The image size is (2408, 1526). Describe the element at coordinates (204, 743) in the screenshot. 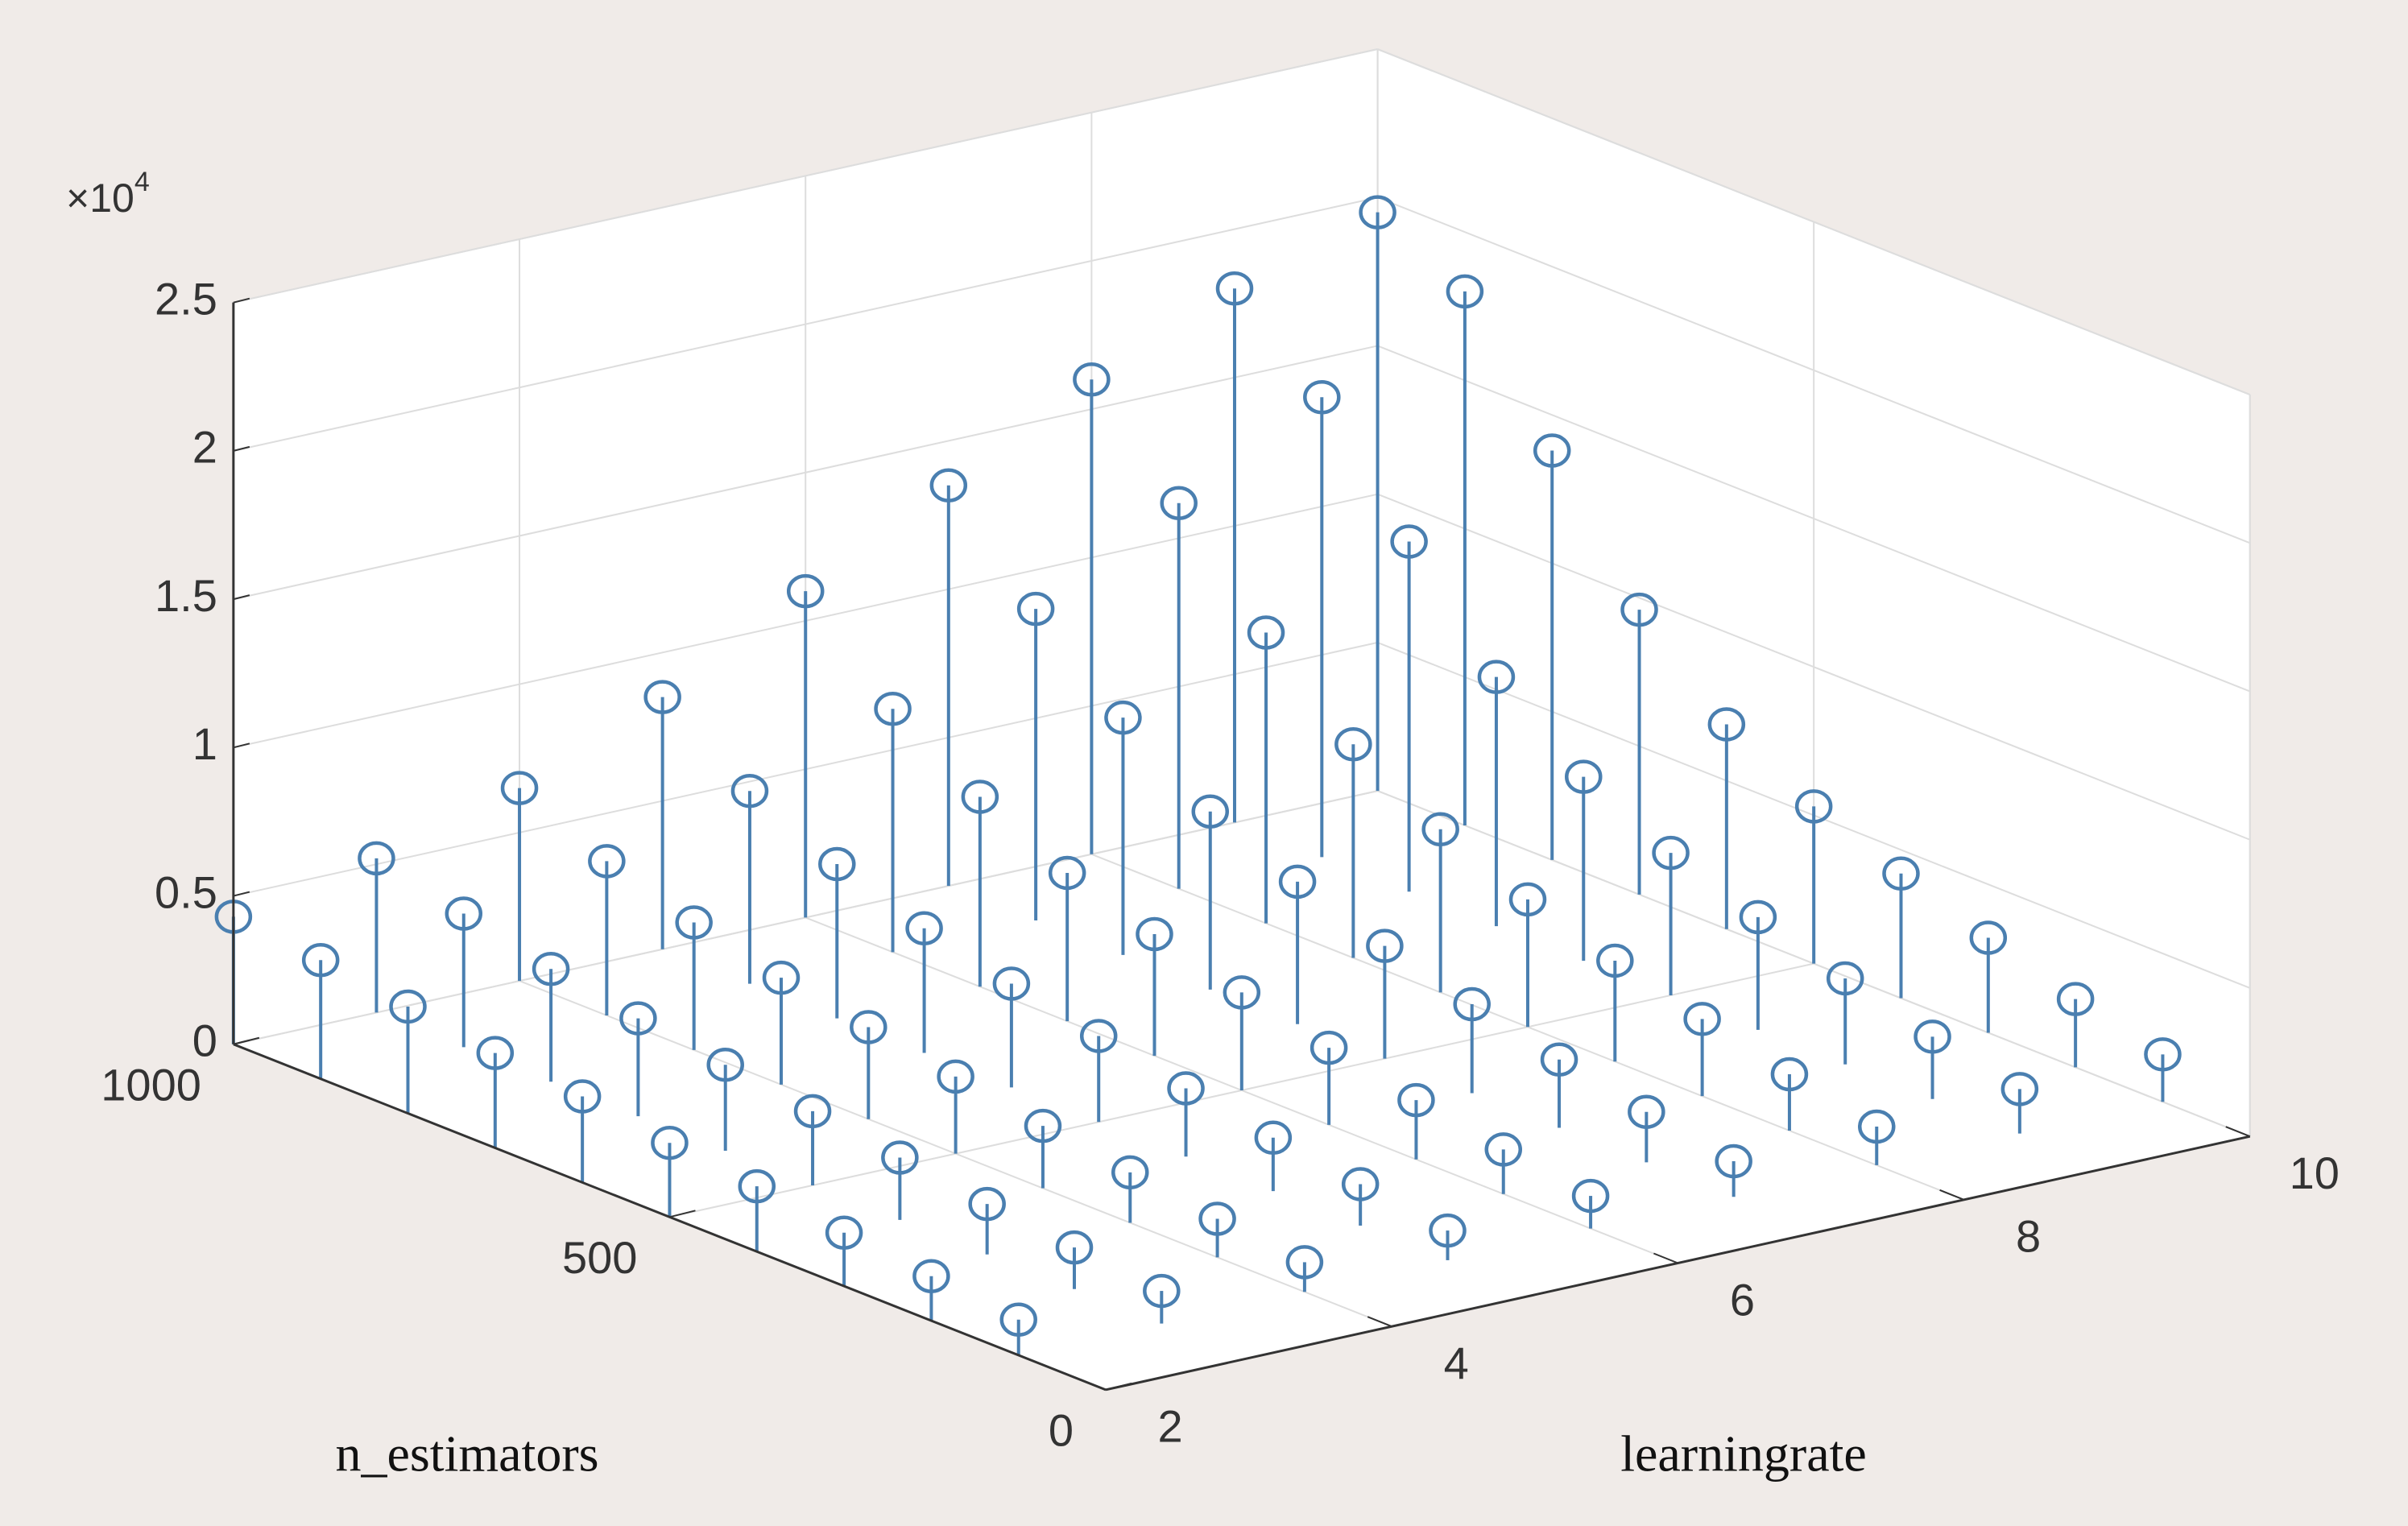

I see `z-tick-label: 1` at that location.